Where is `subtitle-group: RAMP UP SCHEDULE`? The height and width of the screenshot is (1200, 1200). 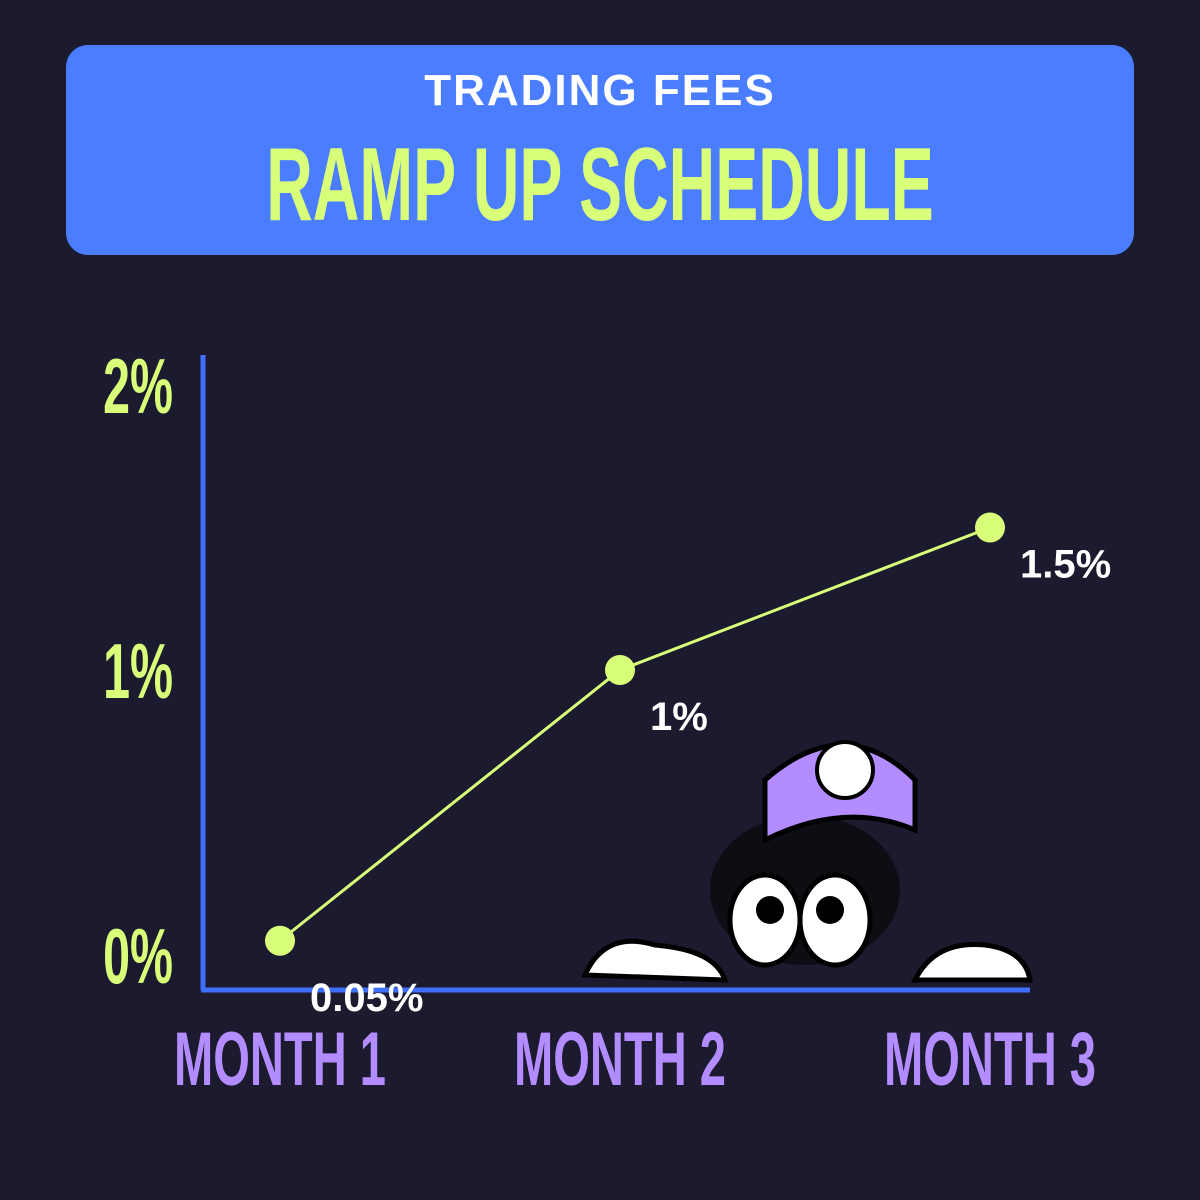
subtitle-group: RAMP UP SCHEDULE is located at coordinates (600, 184).